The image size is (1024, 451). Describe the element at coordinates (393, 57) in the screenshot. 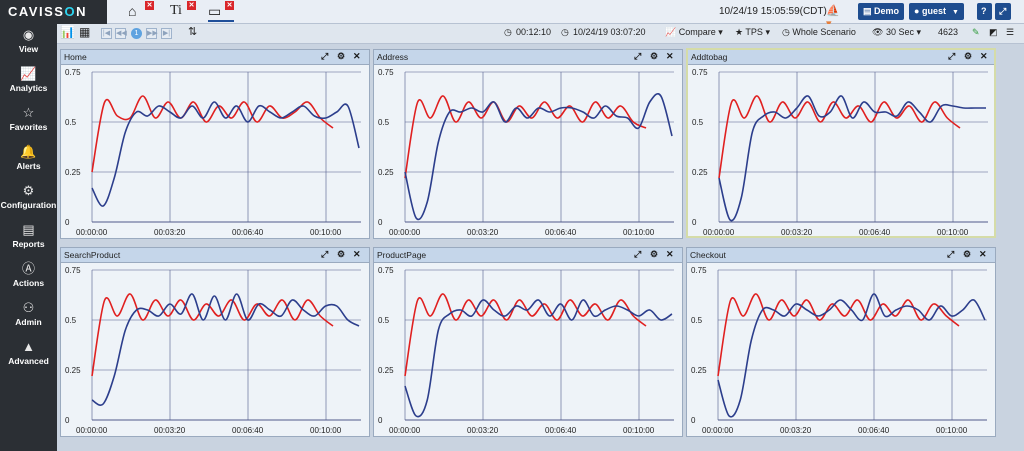

I see `panel-title: Address` at that location.